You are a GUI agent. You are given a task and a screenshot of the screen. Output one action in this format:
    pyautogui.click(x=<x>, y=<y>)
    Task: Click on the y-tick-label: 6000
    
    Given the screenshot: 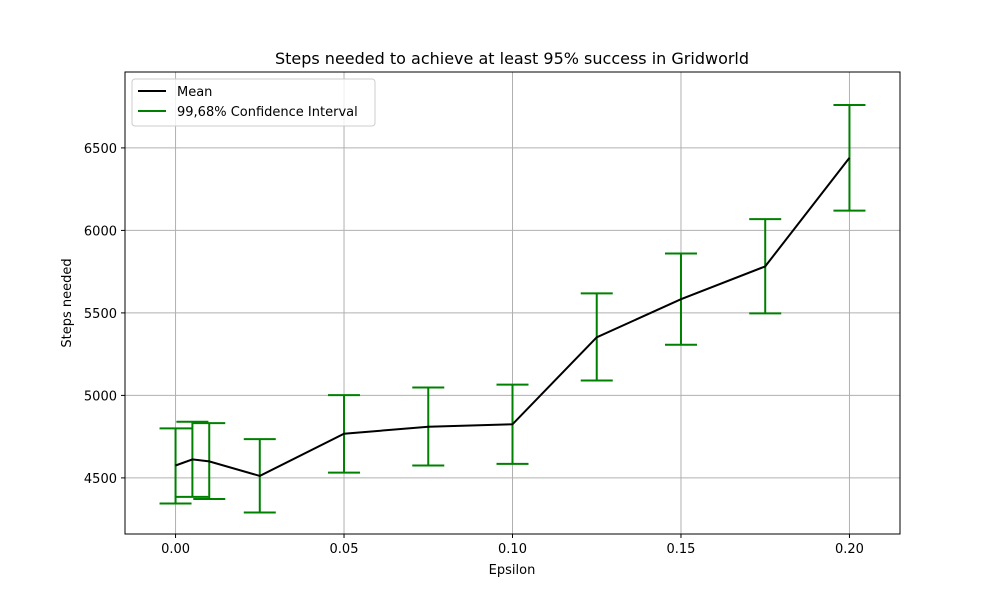 What is the action you would take?
    pyautogui.click(x=100, y=231)
    